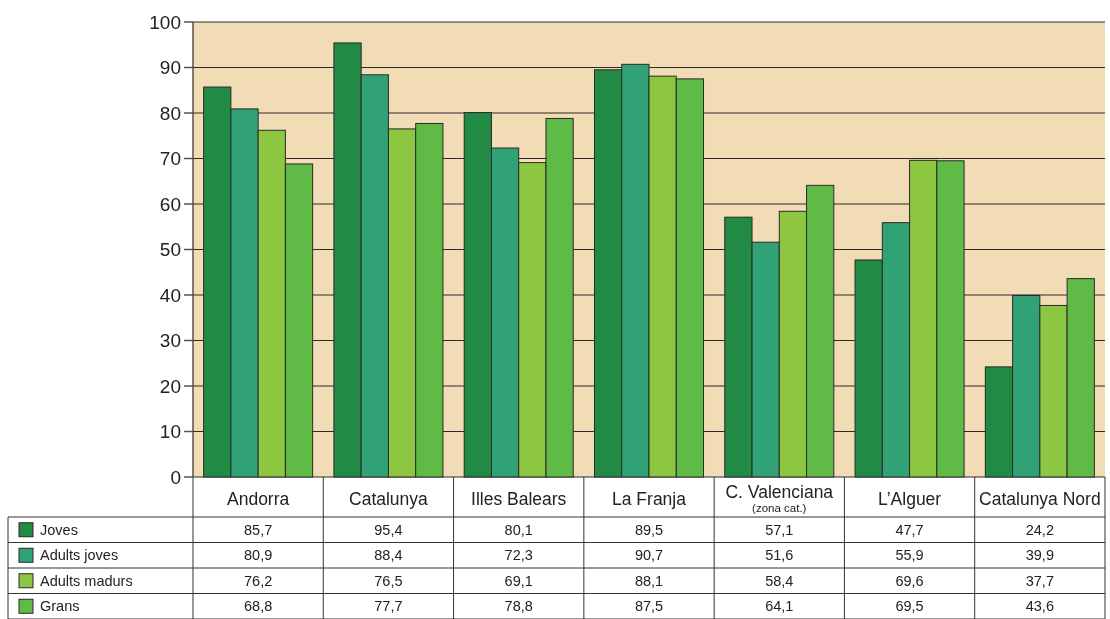  Describe the element at coordinates (519, 499) in the screenshot. I see `x-tick-label: Illes Balears` at that location.